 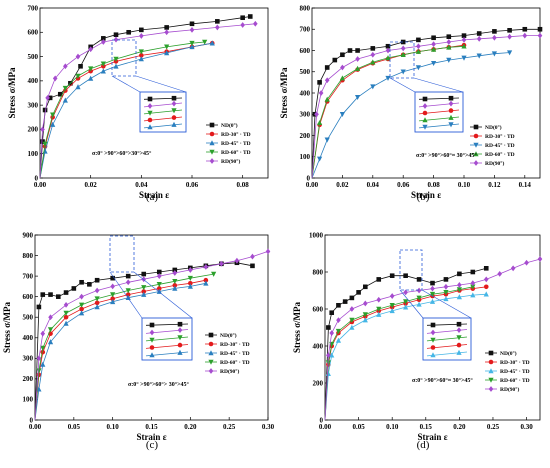 What do you see at coordinates (525, 185) in the screenshot?
I see `x-tick-label: 0.14` at bounding box center [525, 185].